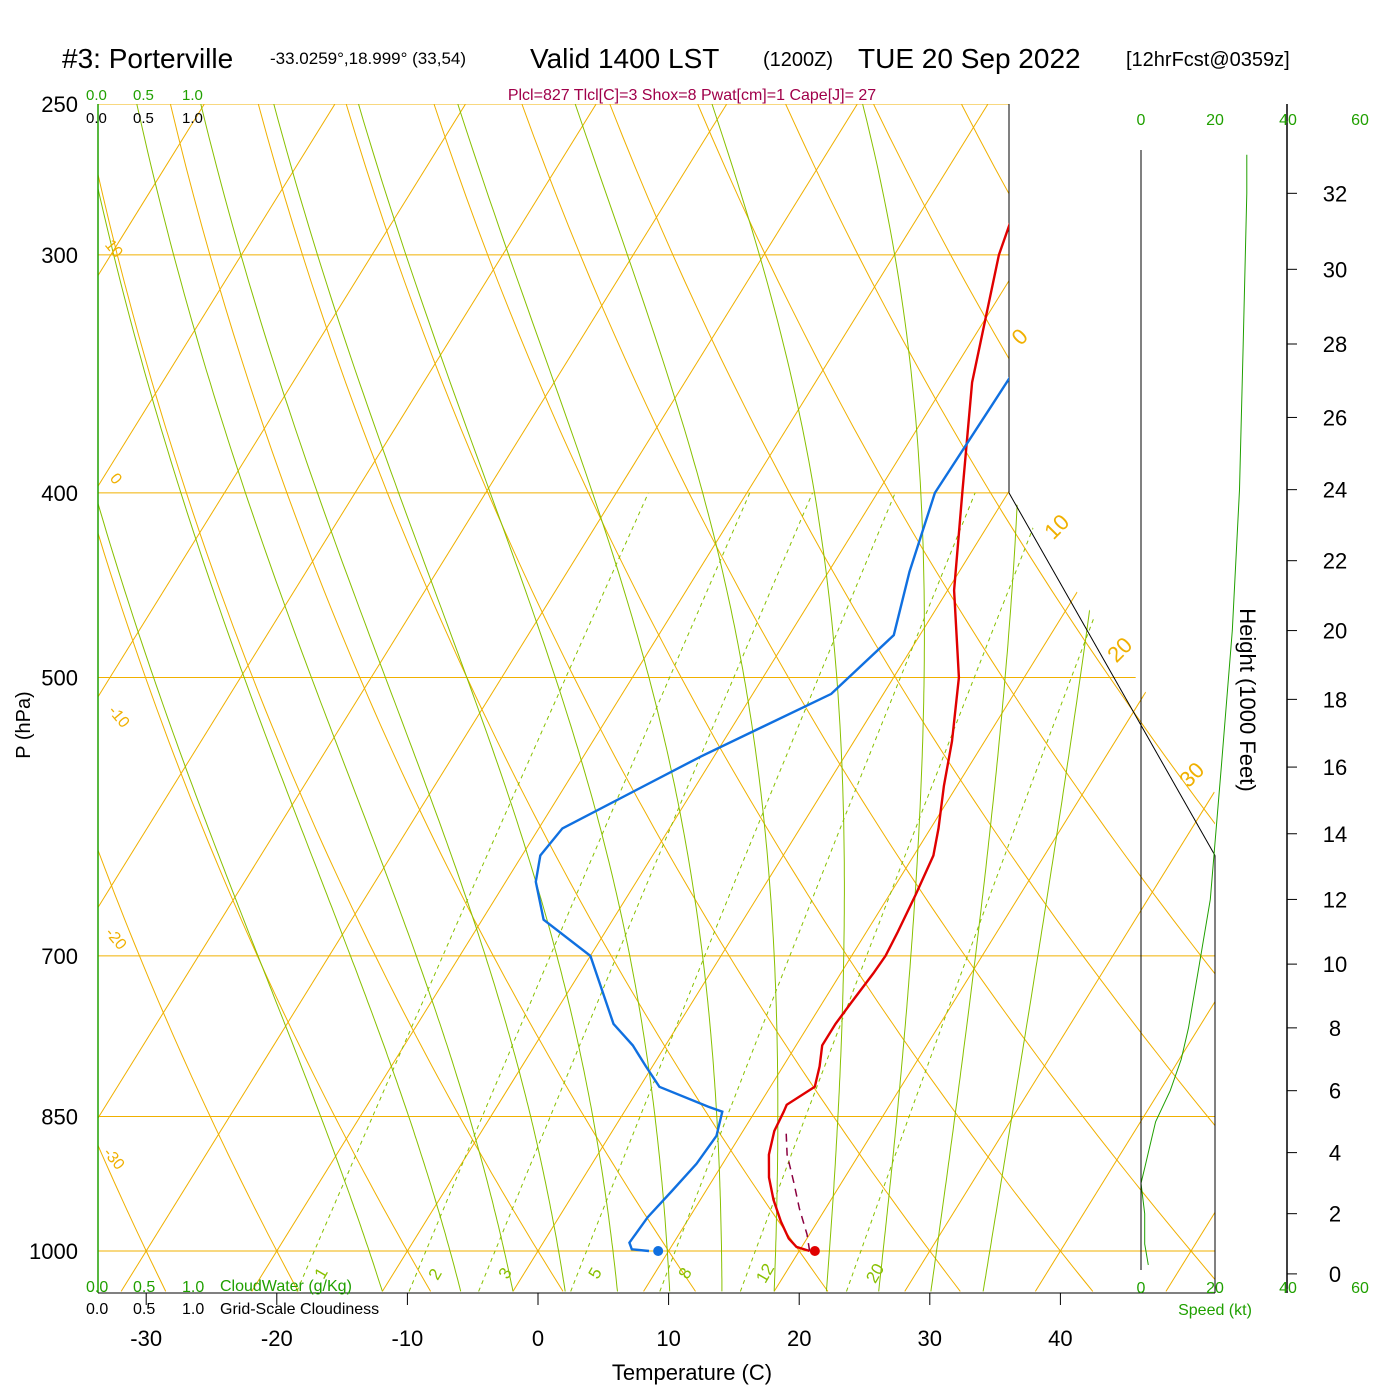 This screenshot has width=1400, height=1400. I want to click on height-tick-12: 12, so click(1335, 899).